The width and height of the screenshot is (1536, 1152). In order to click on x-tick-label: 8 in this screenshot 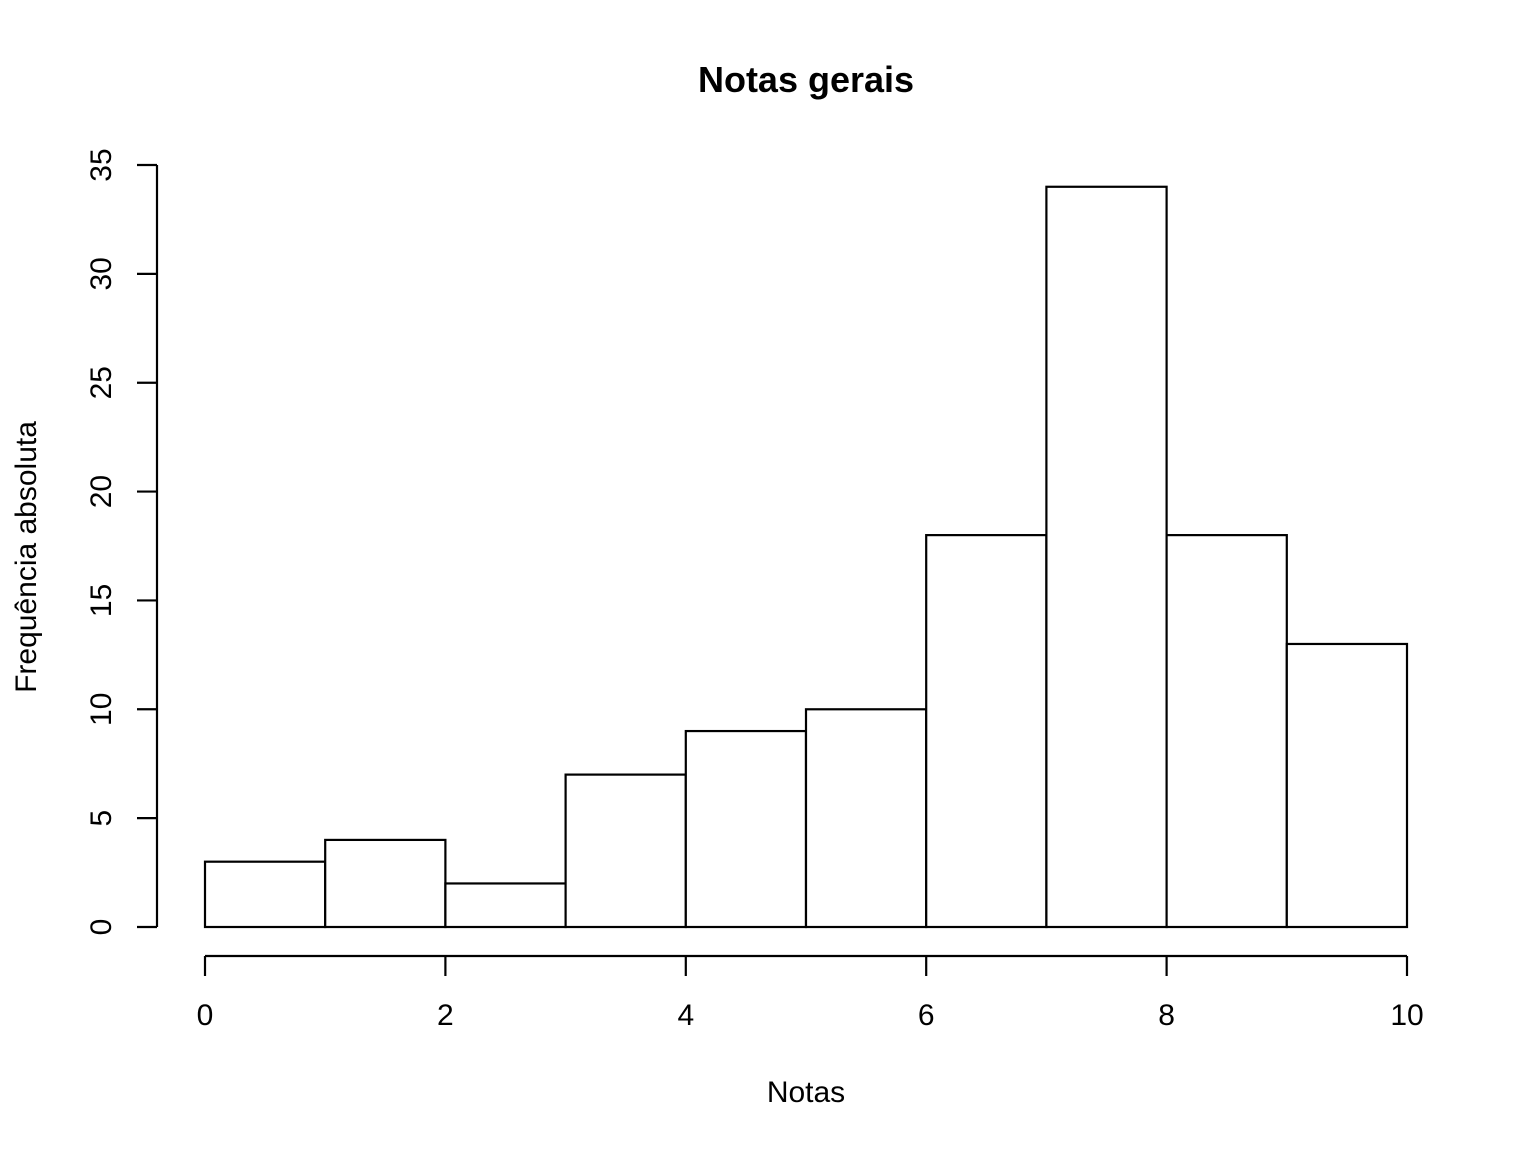, I will do `click(1166, 1015)`.